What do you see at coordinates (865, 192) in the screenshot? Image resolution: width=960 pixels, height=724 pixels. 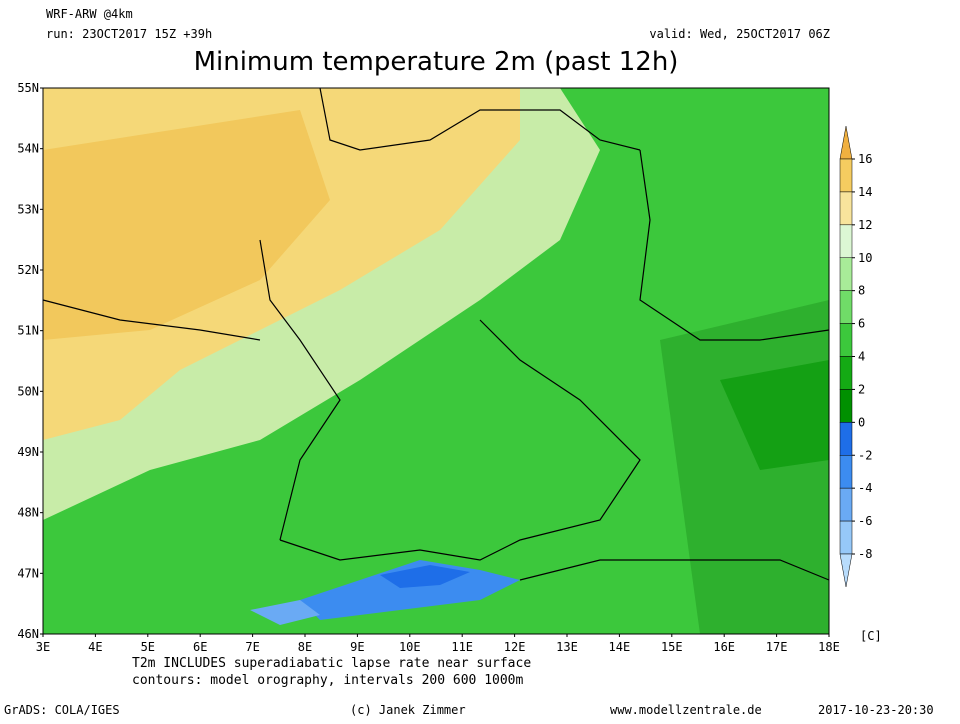 I see `colorbar-label: 14` at bounding box center [865, 192].